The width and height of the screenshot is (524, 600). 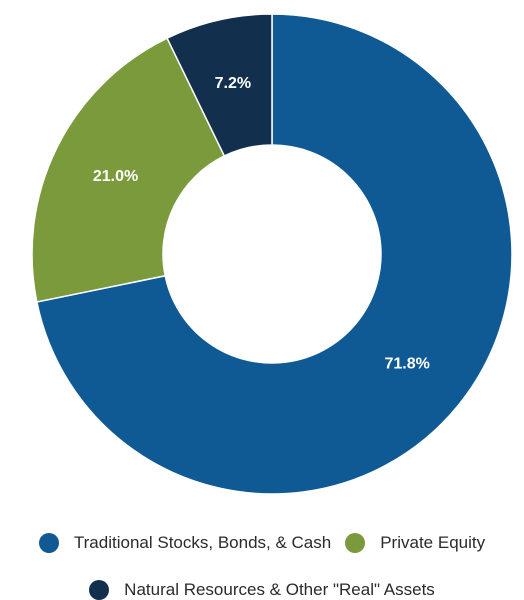 I want to click on legend-swatch-natural-resources, so click(x=99, y=590).